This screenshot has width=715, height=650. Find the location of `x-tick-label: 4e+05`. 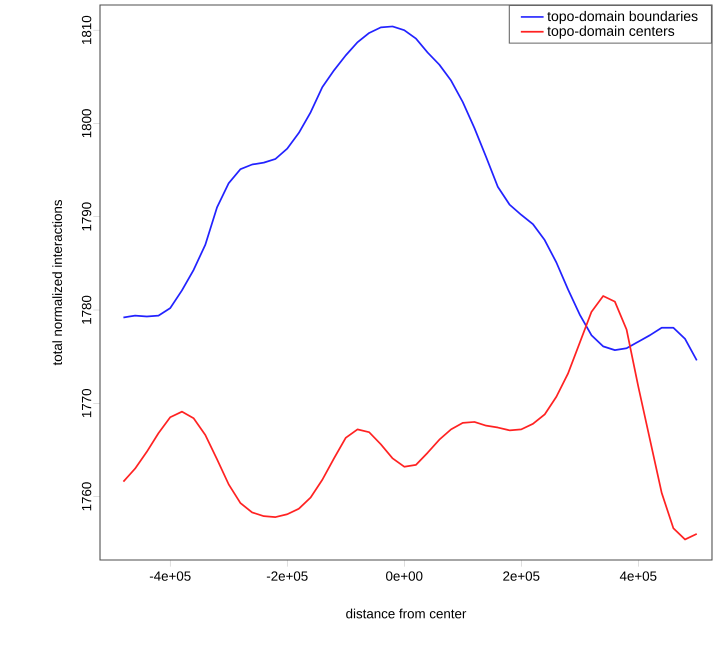

x-tick-label: 4e+05 is located at coordinates (638, 576).